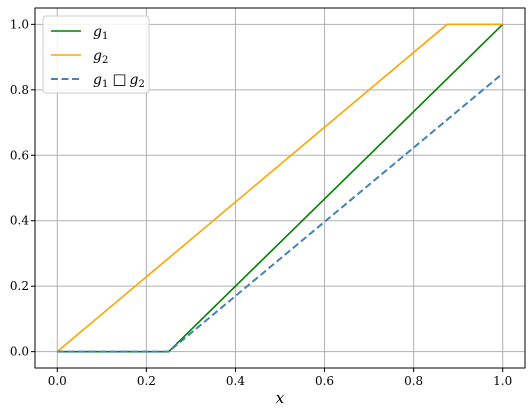 The height and width of the screenshot is (414, 532). What do you see at coordinates (142, 84) in the screenshot?
I see `legend-label-subscript-2: 2` at bounding box center [142, 84].